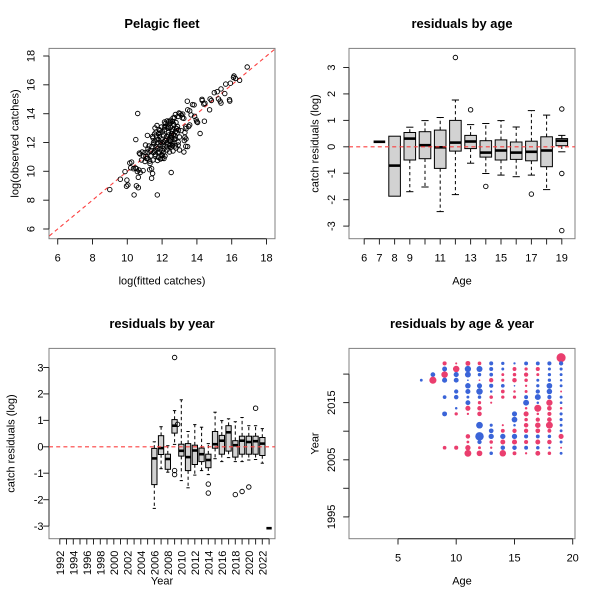 The image size is (600, 600). I want to click on svg-text: 2022, so click(264, 563).